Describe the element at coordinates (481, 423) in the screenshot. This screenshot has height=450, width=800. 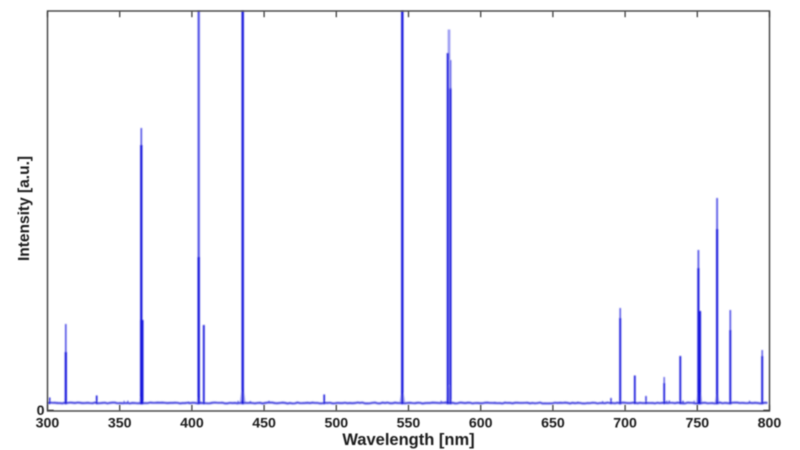
I see `svg-text: 600` at that location.